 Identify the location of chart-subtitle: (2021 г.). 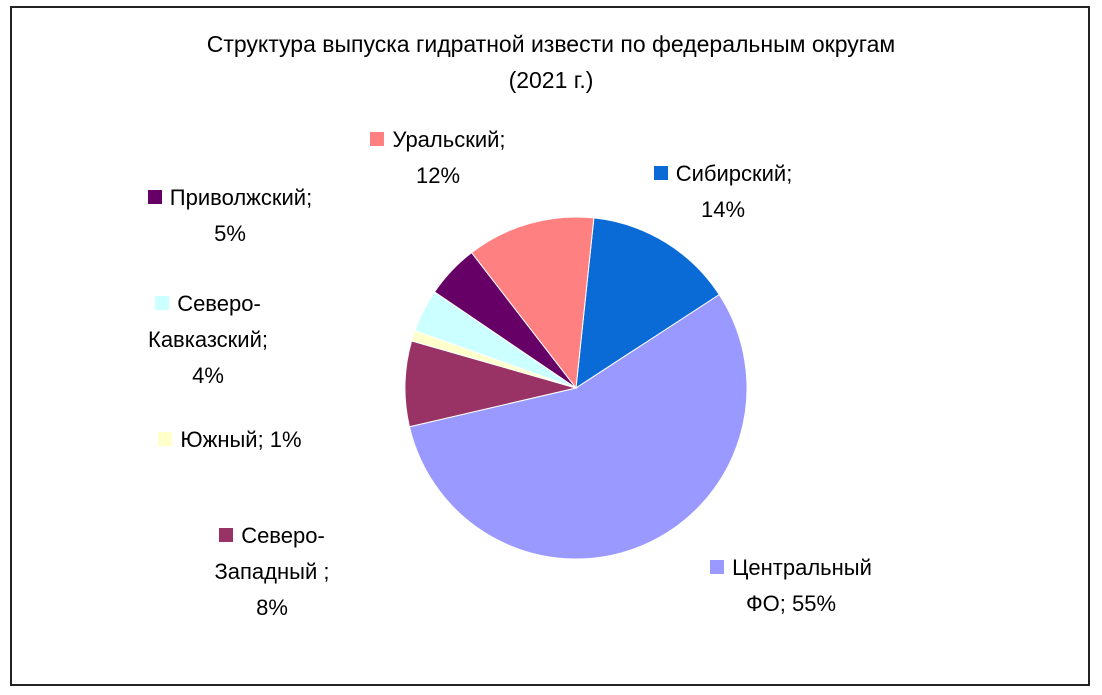
(551, 80).